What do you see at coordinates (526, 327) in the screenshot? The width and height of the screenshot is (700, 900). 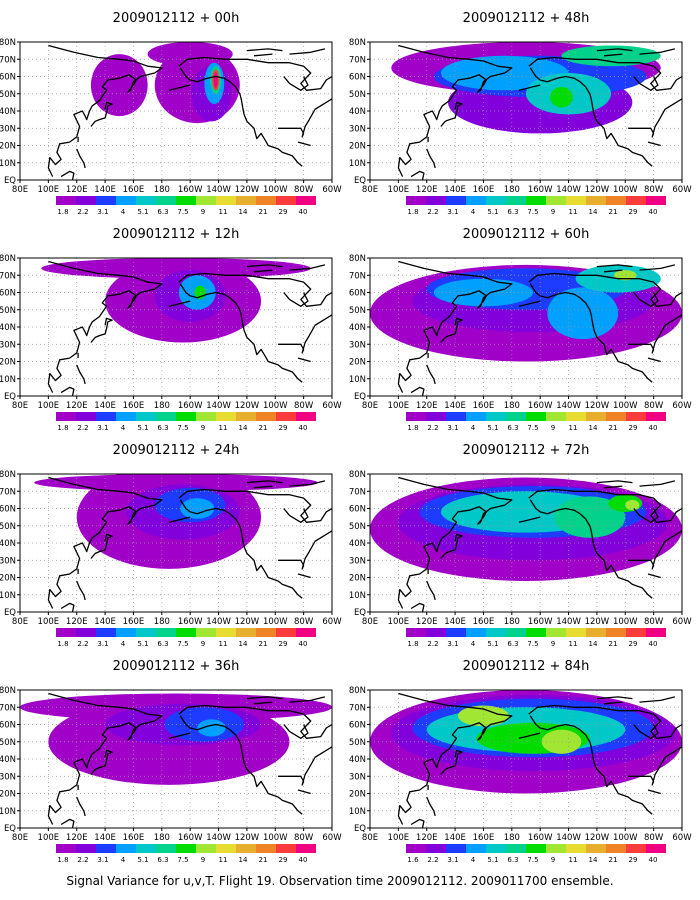 I see `grid-lines` at bounding box center [526, 327].